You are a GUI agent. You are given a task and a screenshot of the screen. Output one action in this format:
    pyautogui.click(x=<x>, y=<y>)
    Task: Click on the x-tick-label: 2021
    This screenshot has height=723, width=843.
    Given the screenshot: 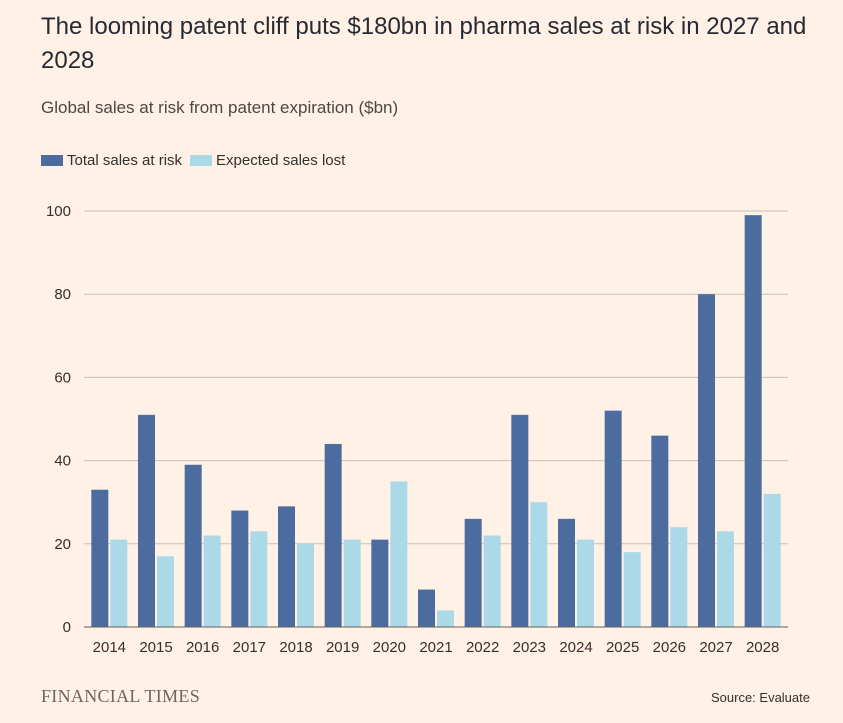 What is the action you would take?
    pyautogui.click(x=435, y=647)
    